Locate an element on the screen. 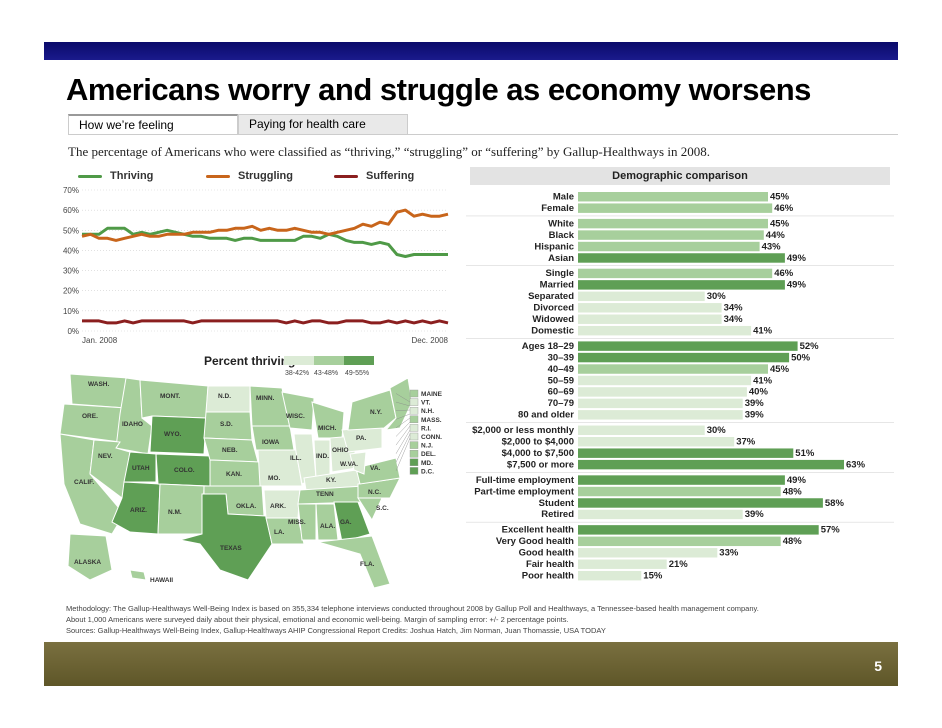  state-label: NEV. is located at coordinates (105, 456).